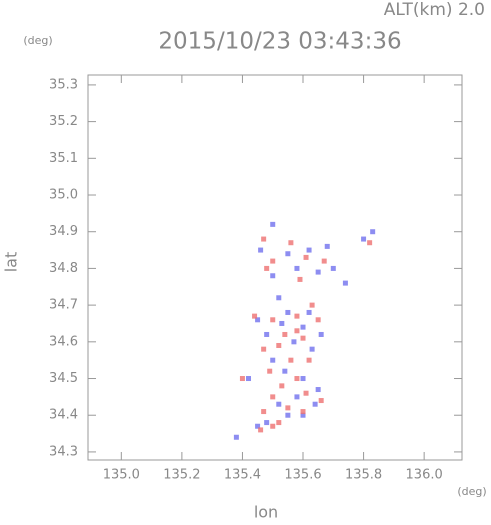  Describe the element at coordinates (63, 231) in the screenshot. I see `y-tick-label: 34.9` at that location.